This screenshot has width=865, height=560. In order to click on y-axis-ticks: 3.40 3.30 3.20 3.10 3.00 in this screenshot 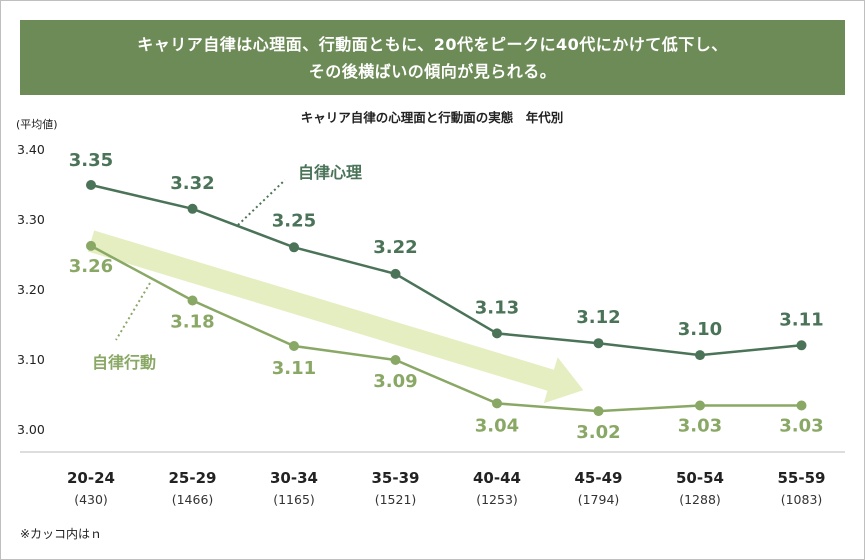, I will do `click(31, 289)`.